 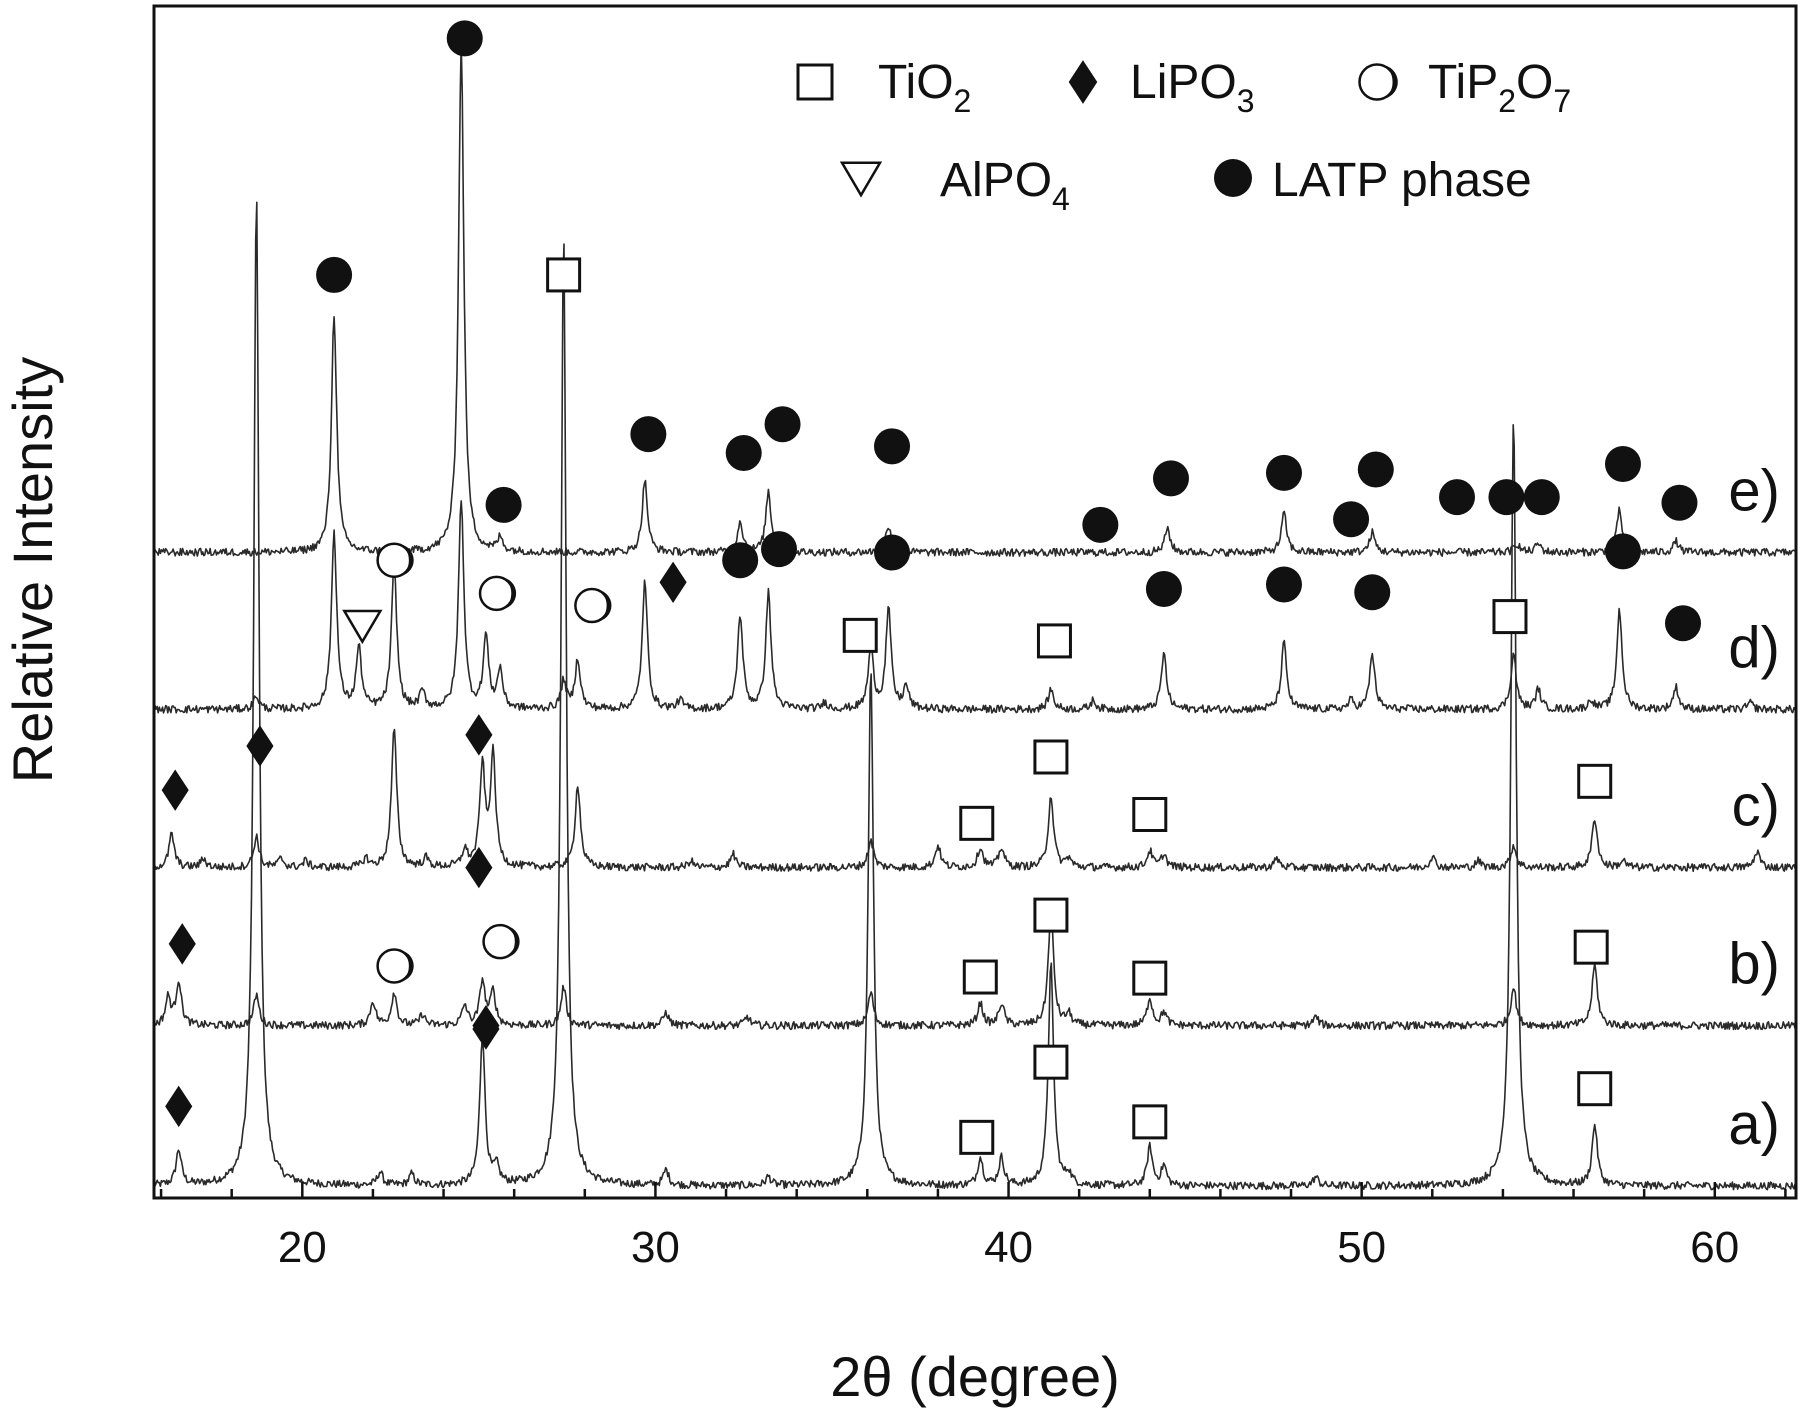 What do you see at coordinates (1499, 87) in the screenshot?
I see `legend-label: TiP2O7` at bounding box center [1499, 87].